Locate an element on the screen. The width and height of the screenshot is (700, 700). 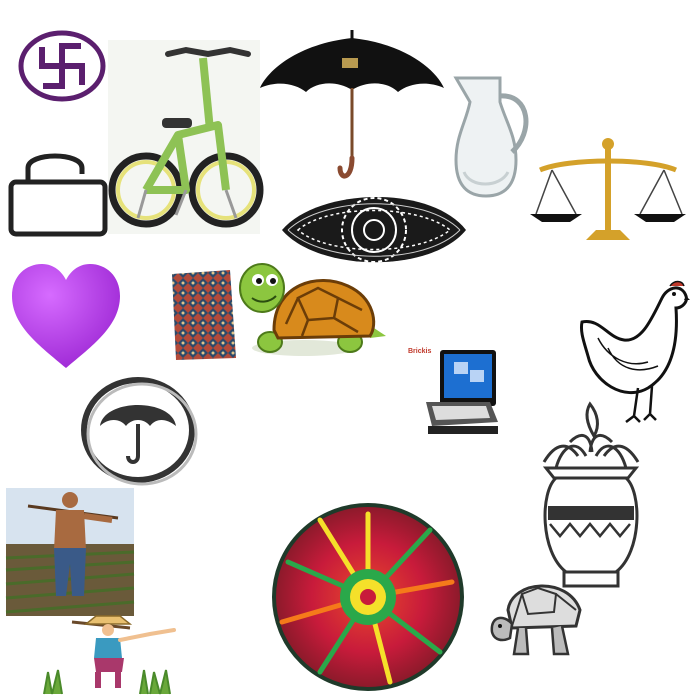
kalash-pot-icon is located at coordinates (591, 495).